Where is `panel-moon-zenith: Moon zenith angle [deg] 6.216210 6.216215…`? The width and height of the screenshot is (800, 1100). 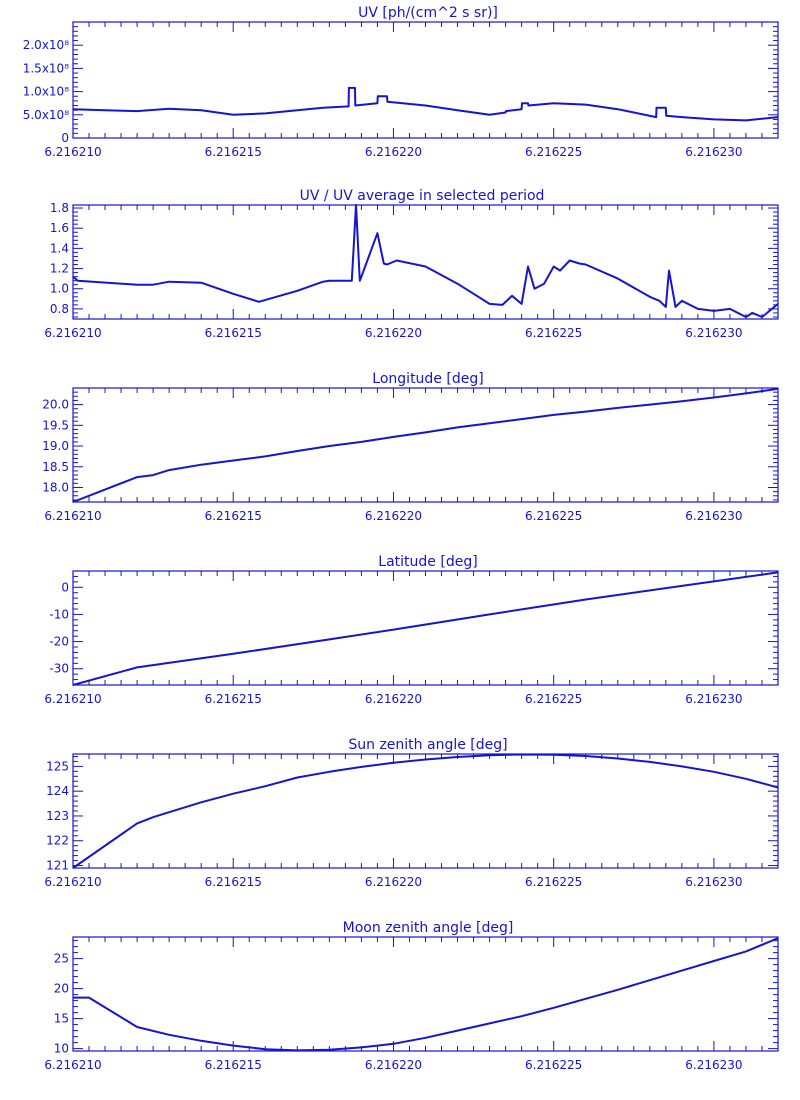 panel-moon-zenith: Moon zenith angle [deg] 6.216210 6.216215… is located at coordinates (411, 996).